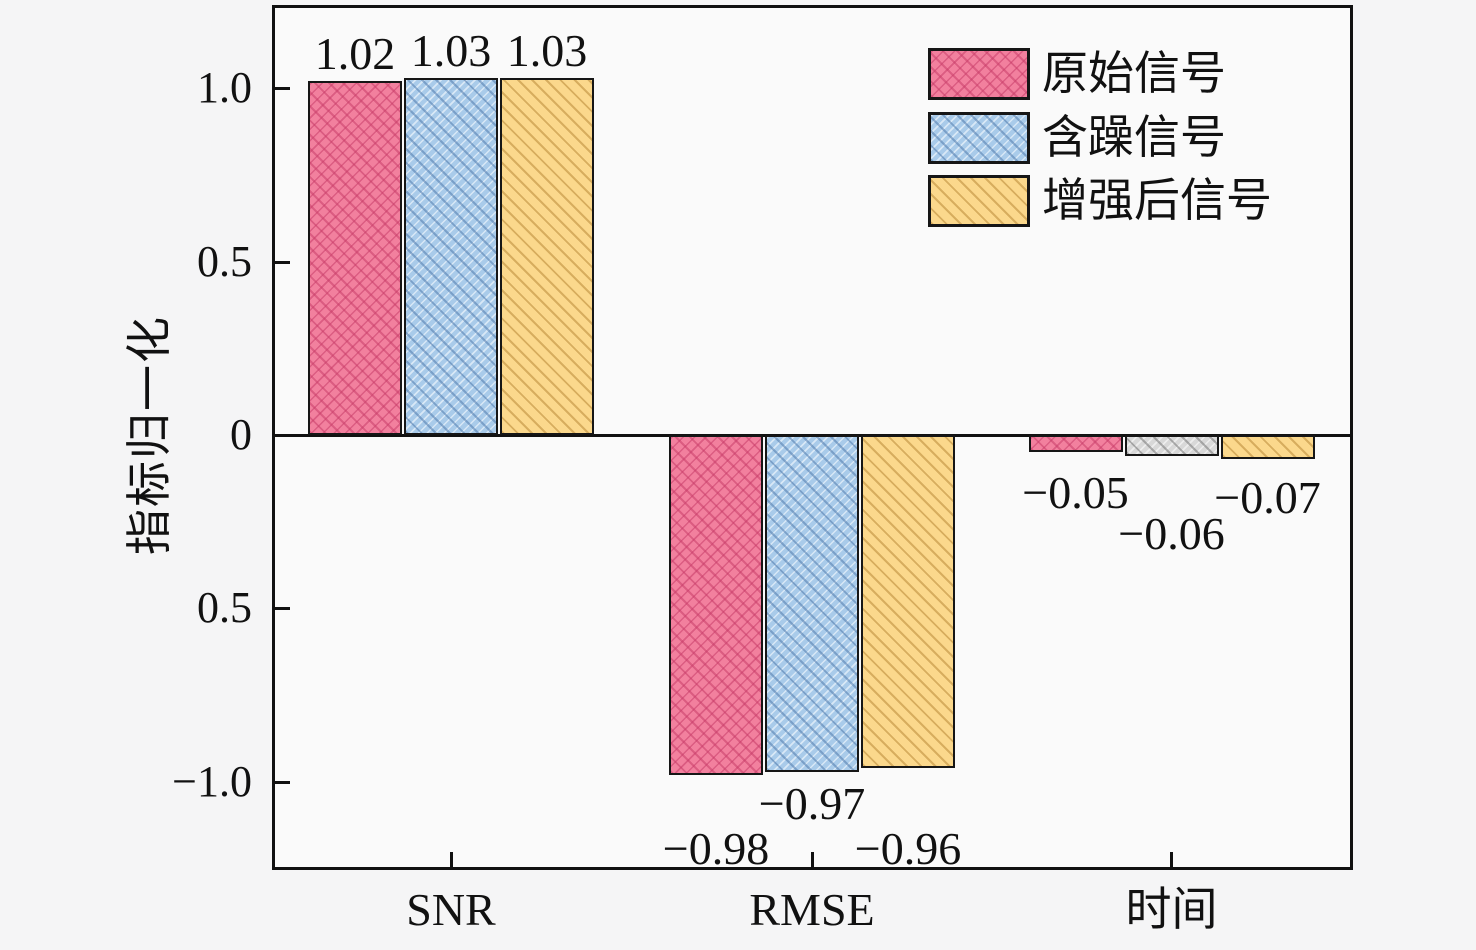 The width and height of the screenshot is (1476, 950). What do you see at coordinates (1075, 493) in the screenshot?
I see `bar-value-label: −0.05` at bounding box center [1075, 493].